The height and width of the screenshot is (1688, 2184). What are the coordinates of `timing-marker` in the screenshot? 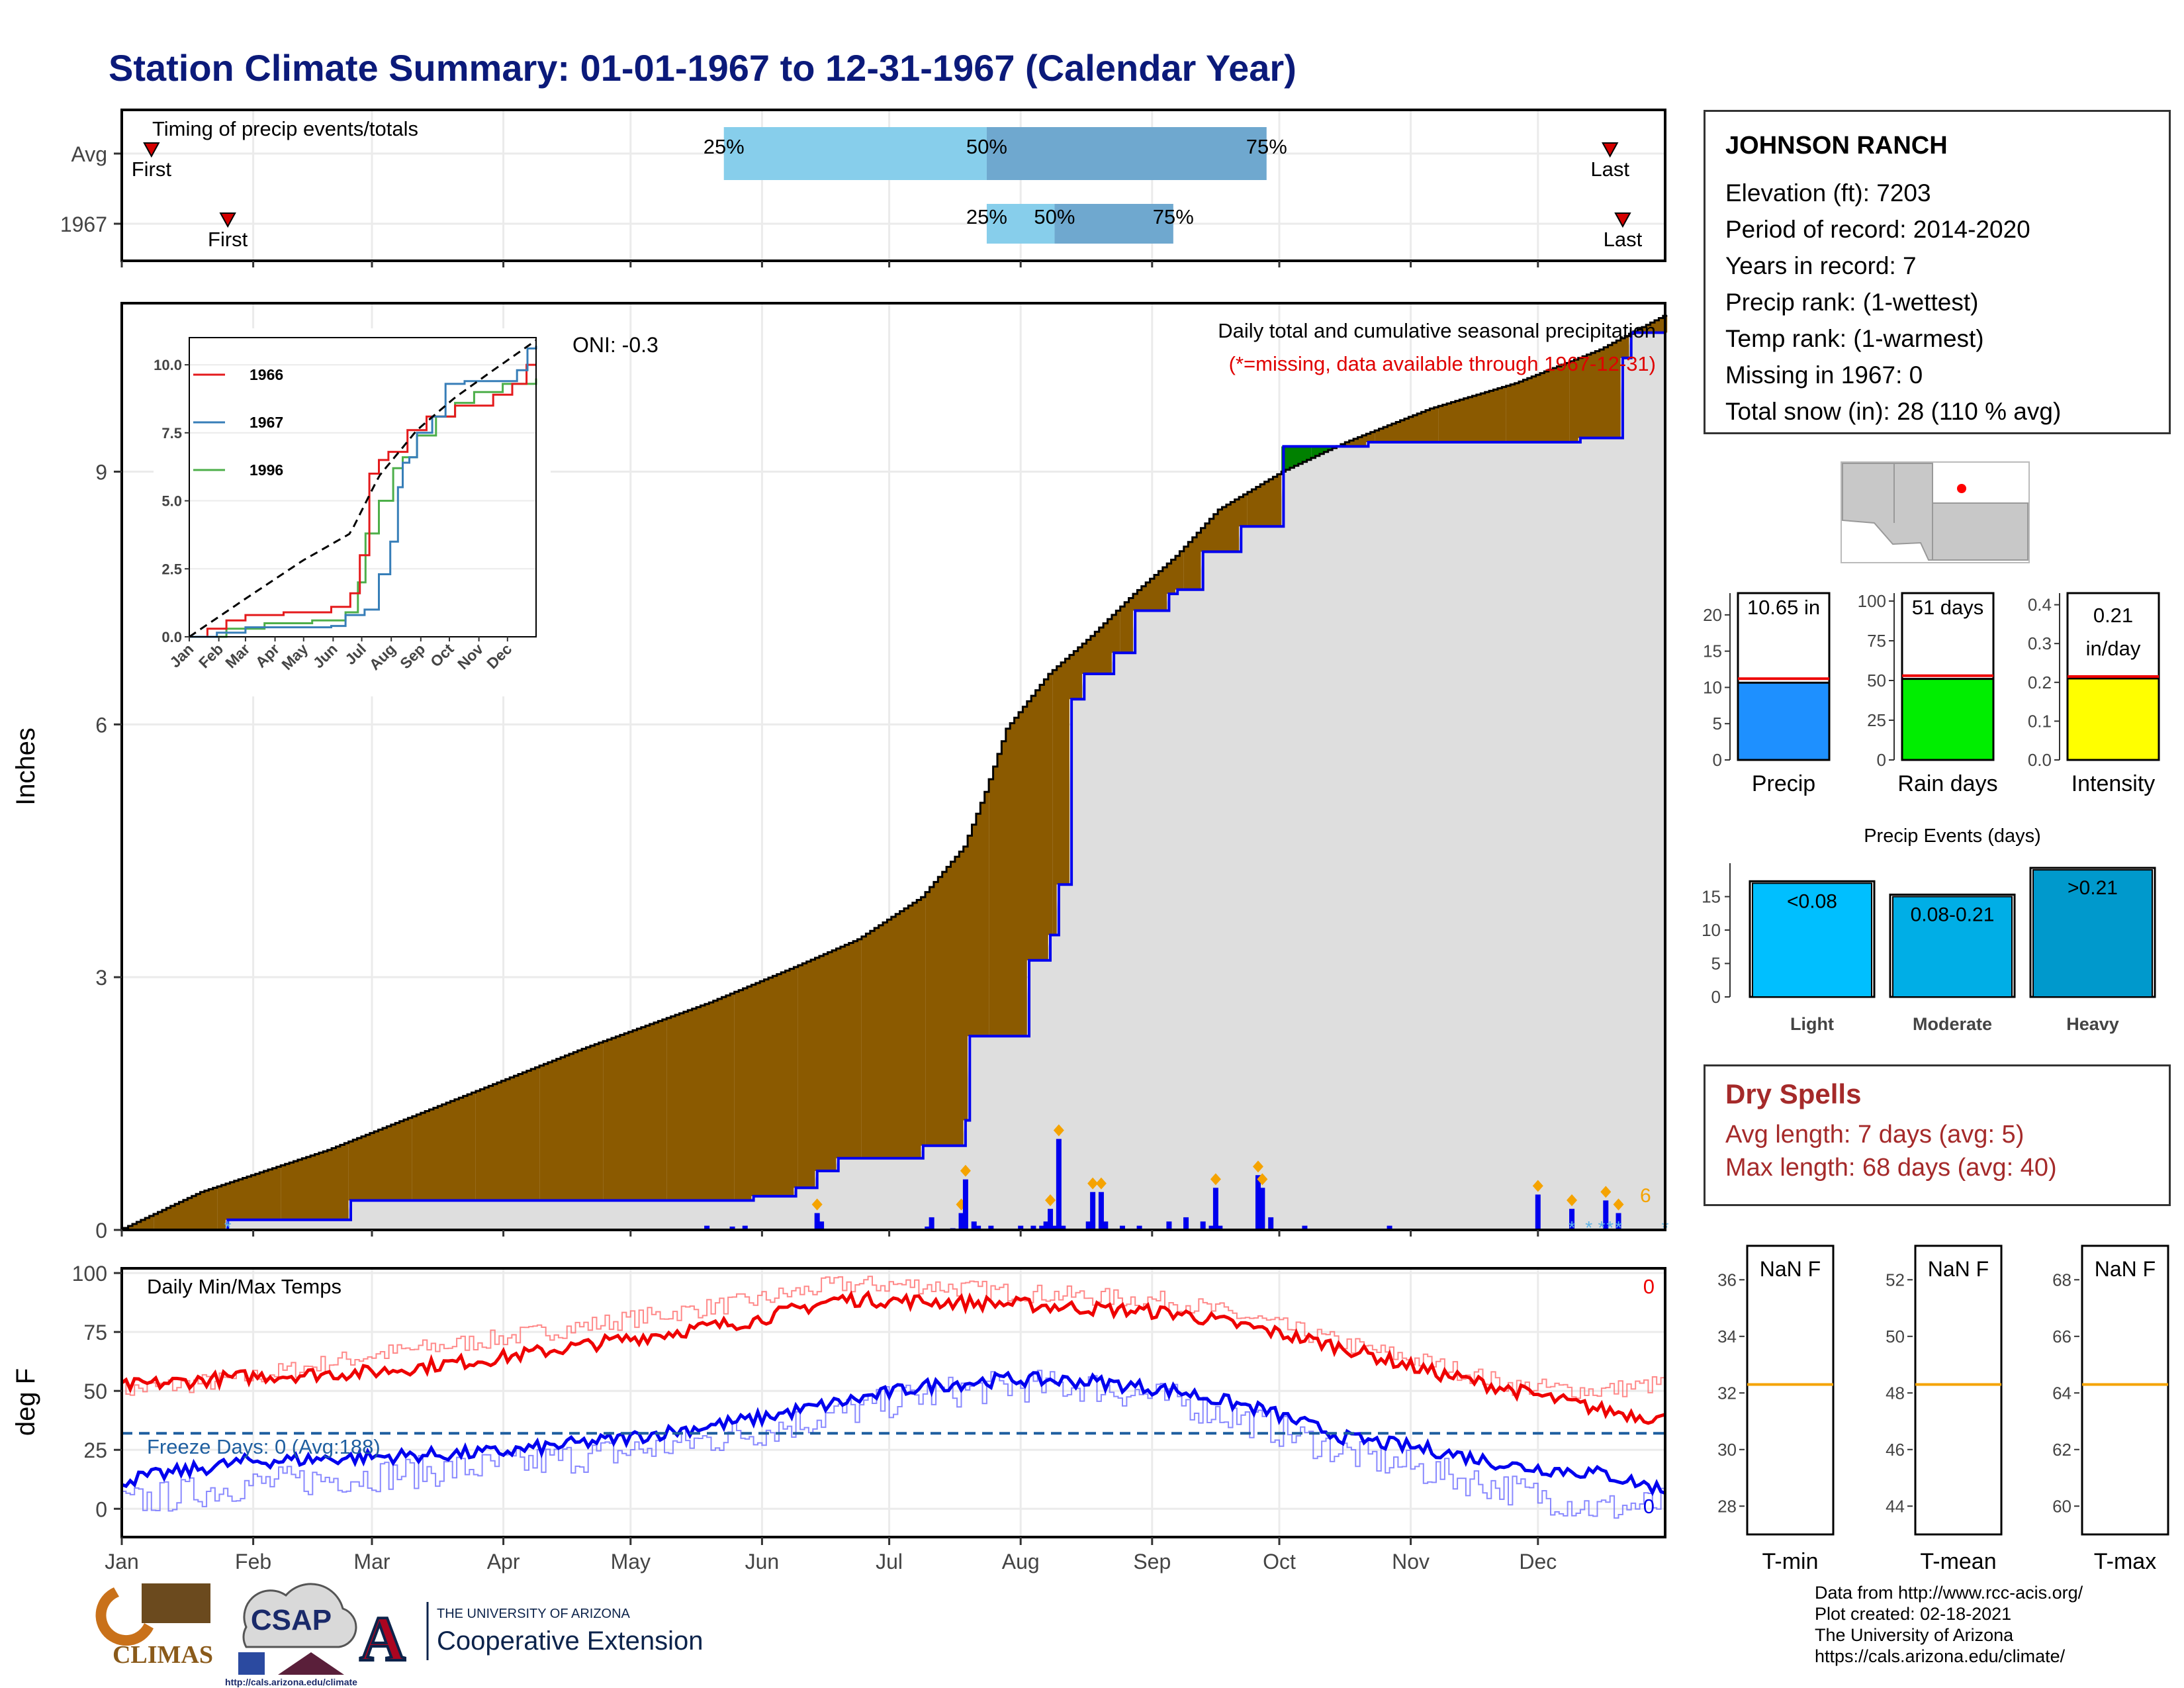 It's located at (1610, 150).